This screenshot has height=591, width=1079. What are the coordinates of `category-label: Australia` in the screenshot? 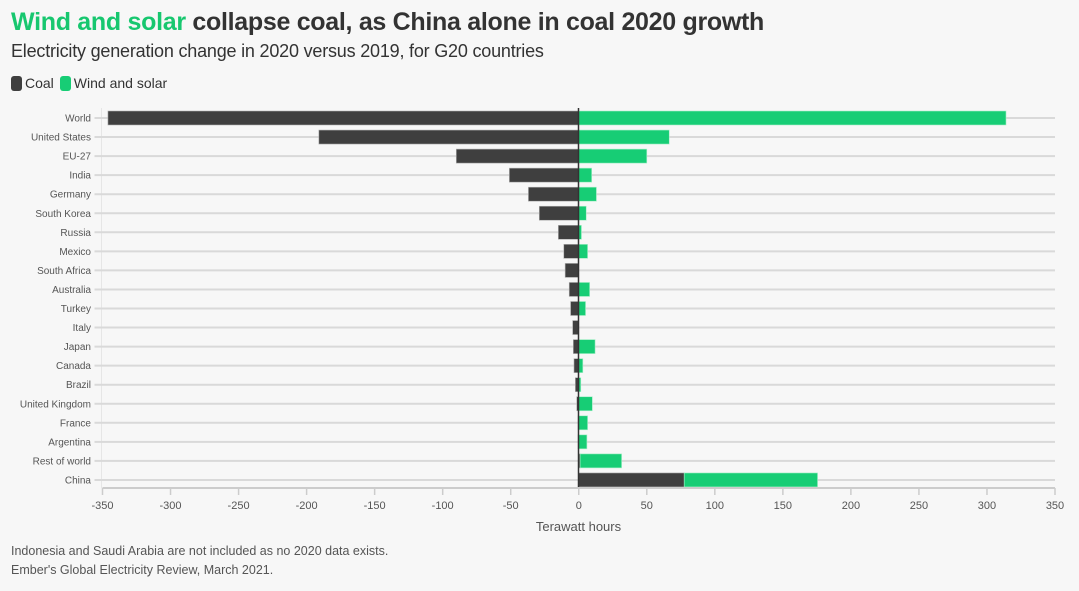 It's located at (71, 290).